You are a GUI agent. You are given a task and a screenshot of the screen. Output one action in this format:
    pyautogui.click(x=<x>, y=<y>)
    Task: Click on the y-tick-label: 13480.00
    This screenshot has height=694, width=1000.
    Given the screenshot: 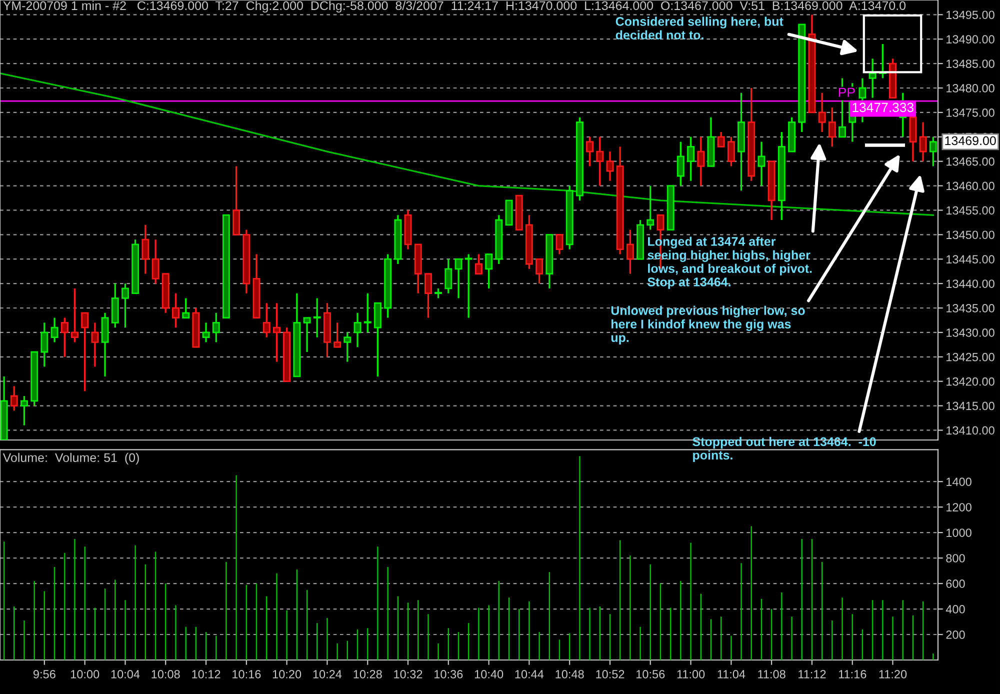 What is the action you would take?
    pyautogui.click(x=970, y=88)
    